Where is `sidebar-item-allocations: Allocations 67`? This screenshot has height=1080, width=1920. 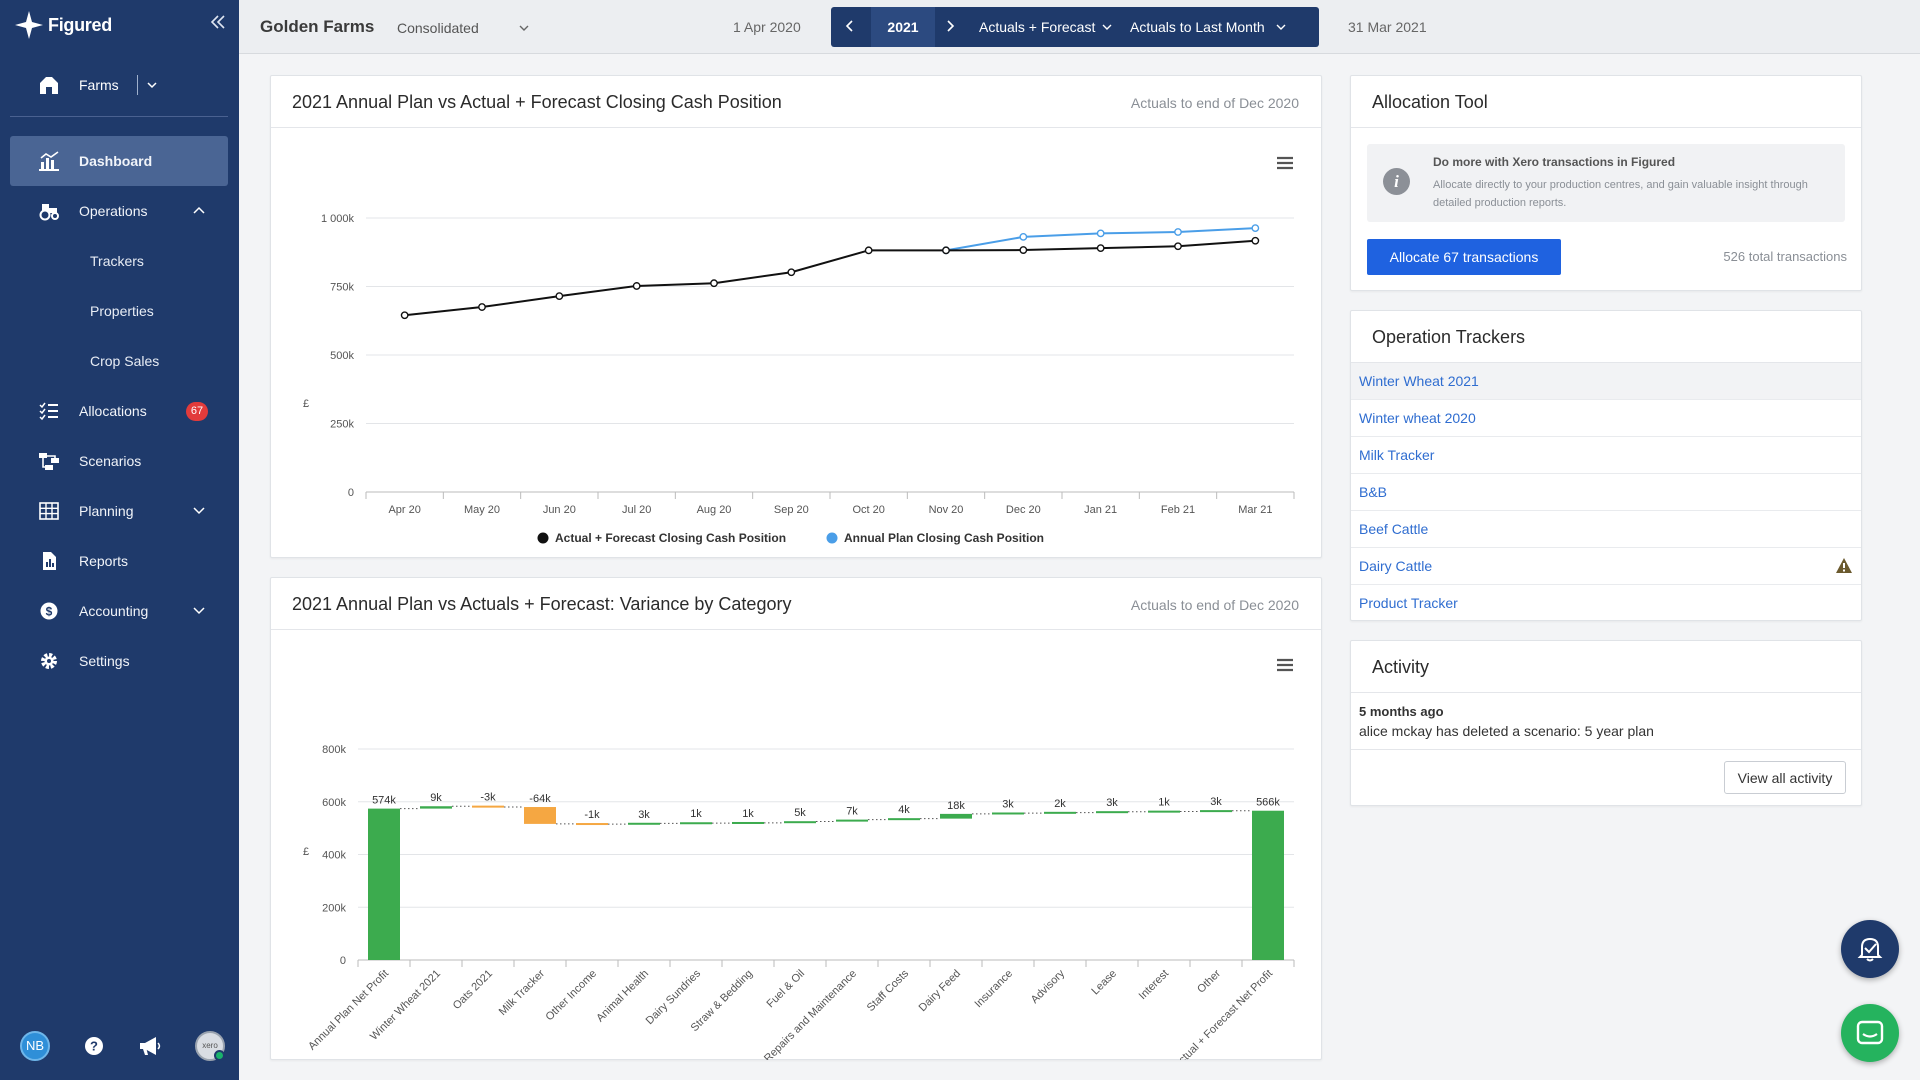 sidebar-item-allocations: Allocations 67 is located at coordinates (119, 411).